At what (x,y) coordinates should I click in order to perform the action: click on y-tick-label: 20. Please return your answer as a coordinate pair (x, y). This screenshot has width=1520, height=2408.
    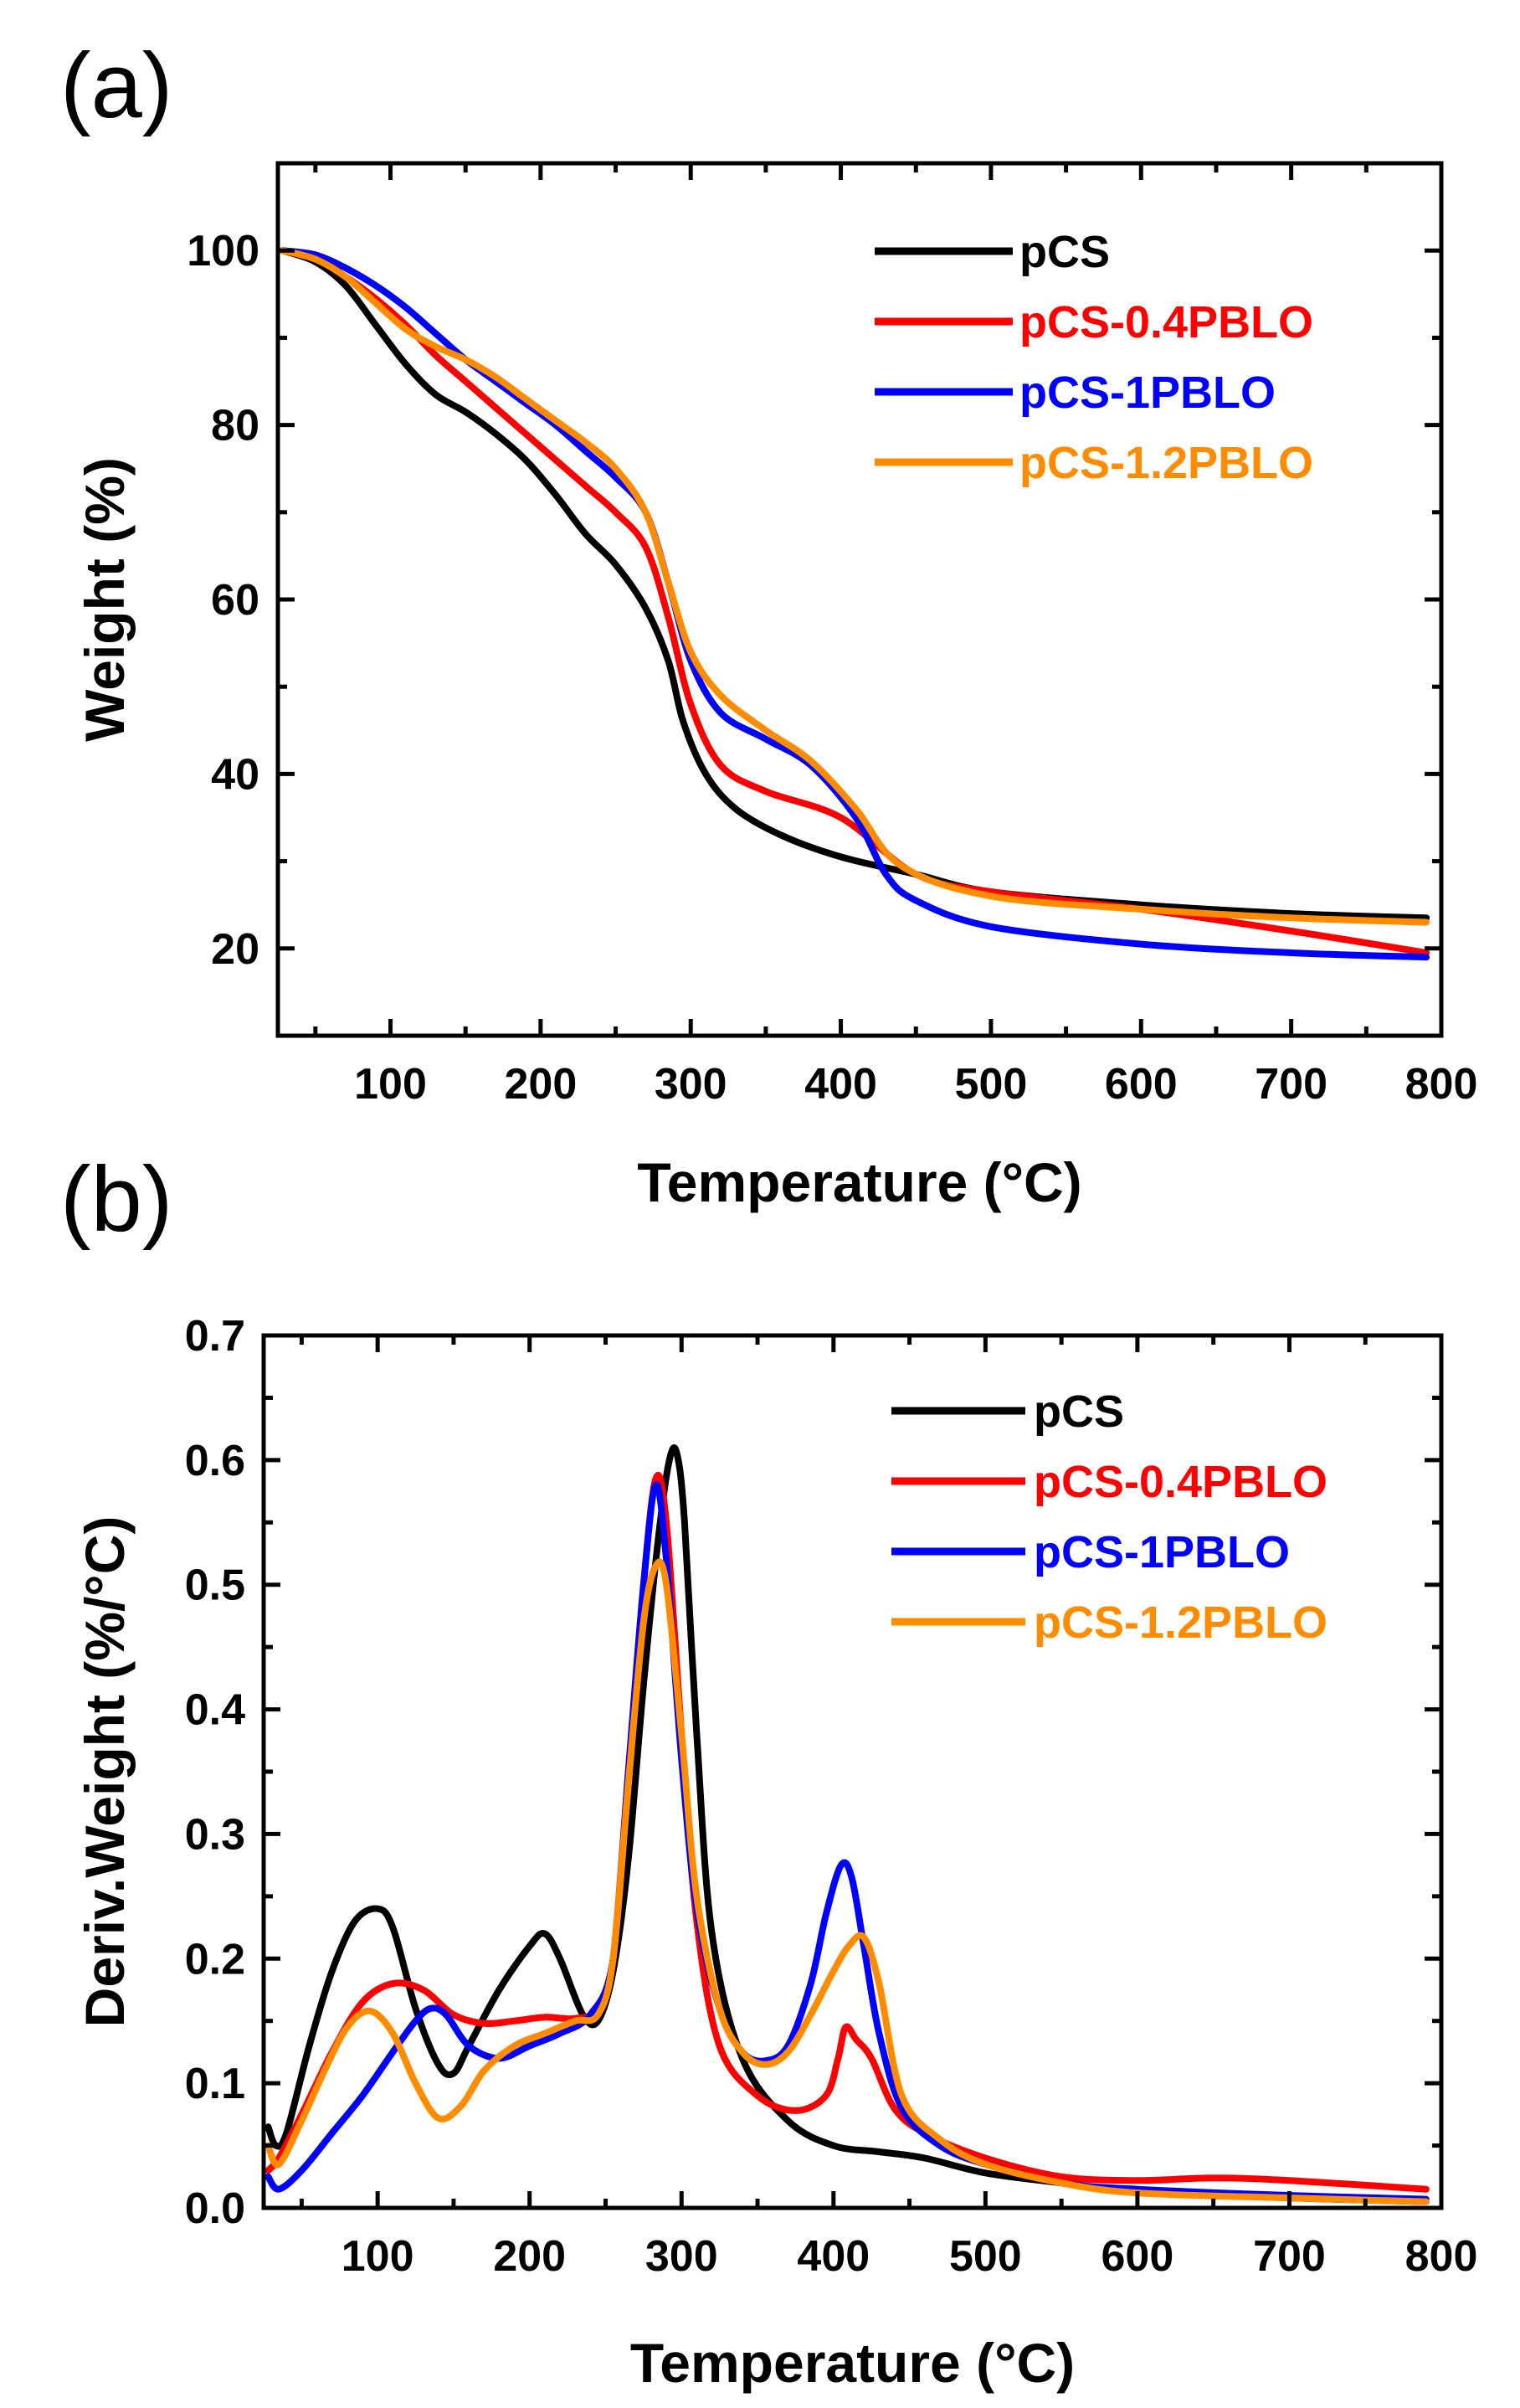
    Looking at the image, I should click on (235, 950).